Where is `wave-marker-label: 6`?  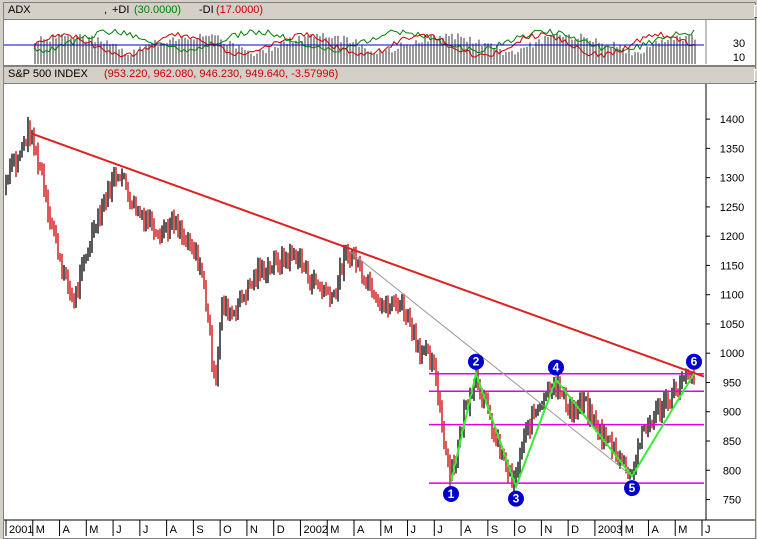 wave-marker-label: 6 is located at coordinates (694, 362).